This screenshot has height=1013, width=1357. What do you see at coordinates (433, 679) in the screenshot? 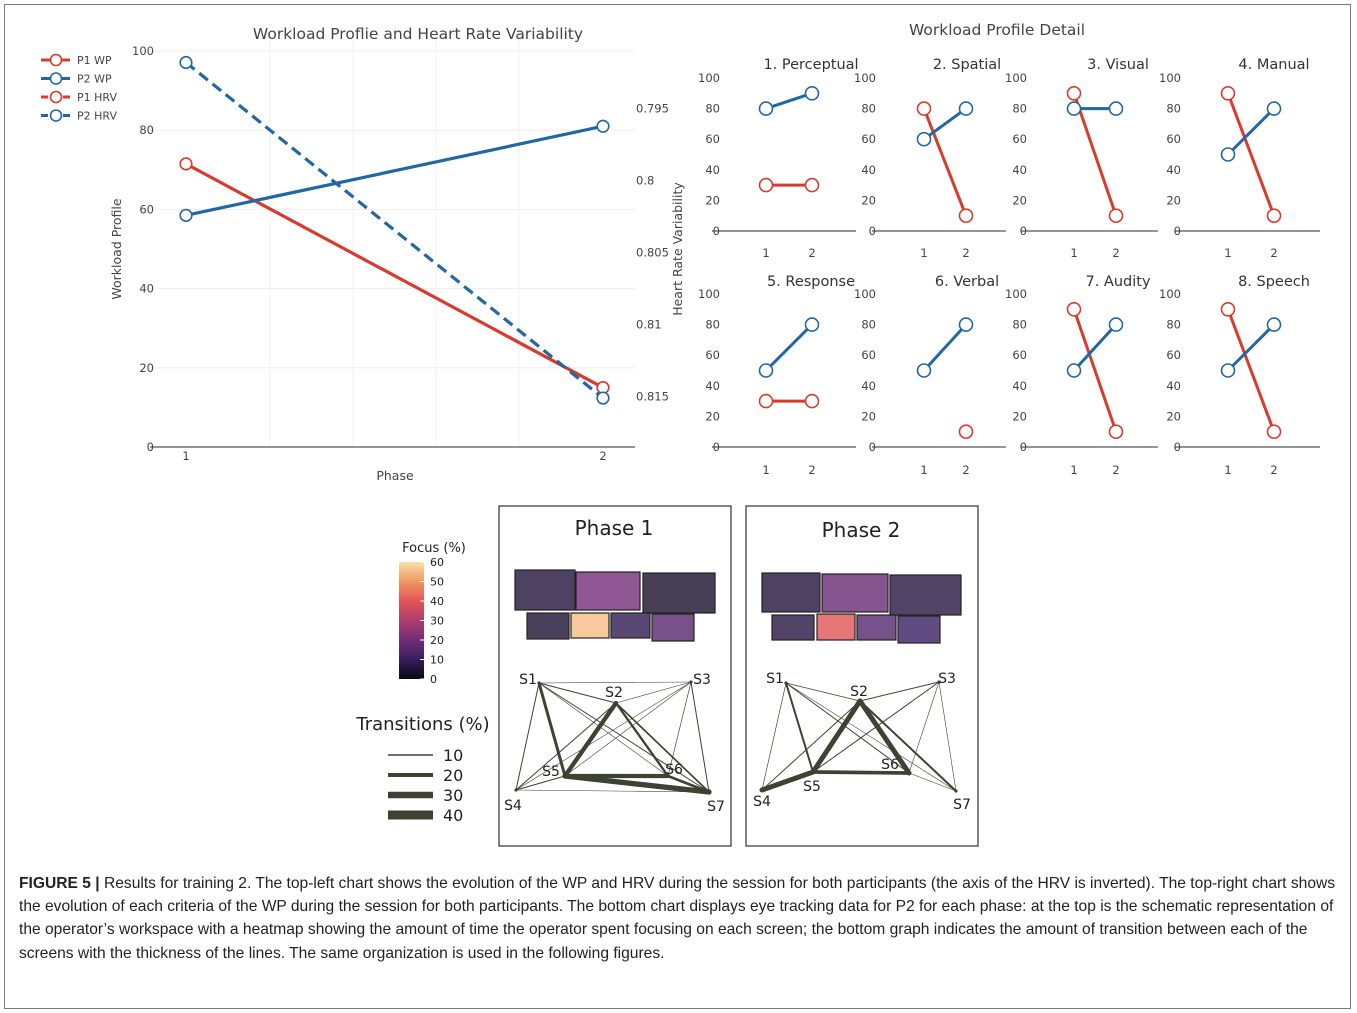
I see `colorbar-tick-label: 0` at bounding box center [433, 679].